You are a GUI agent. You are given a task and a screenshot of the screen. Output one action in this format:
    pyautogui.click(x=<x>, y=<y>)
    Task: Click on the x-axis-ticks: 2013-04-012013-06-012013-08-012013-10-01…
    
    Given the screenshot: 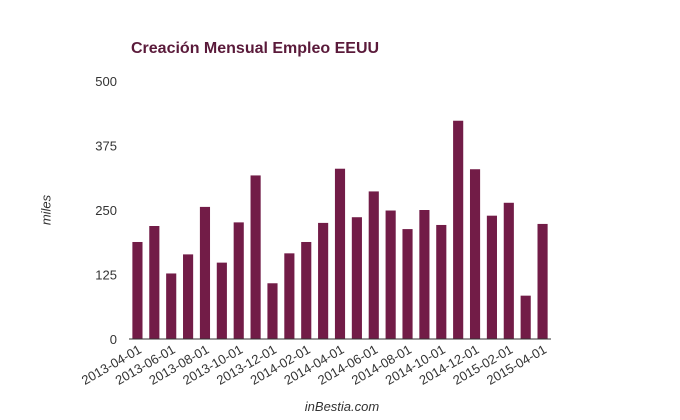 What is the action you would take?
    pyautogui.click(x=314, y=365)
    